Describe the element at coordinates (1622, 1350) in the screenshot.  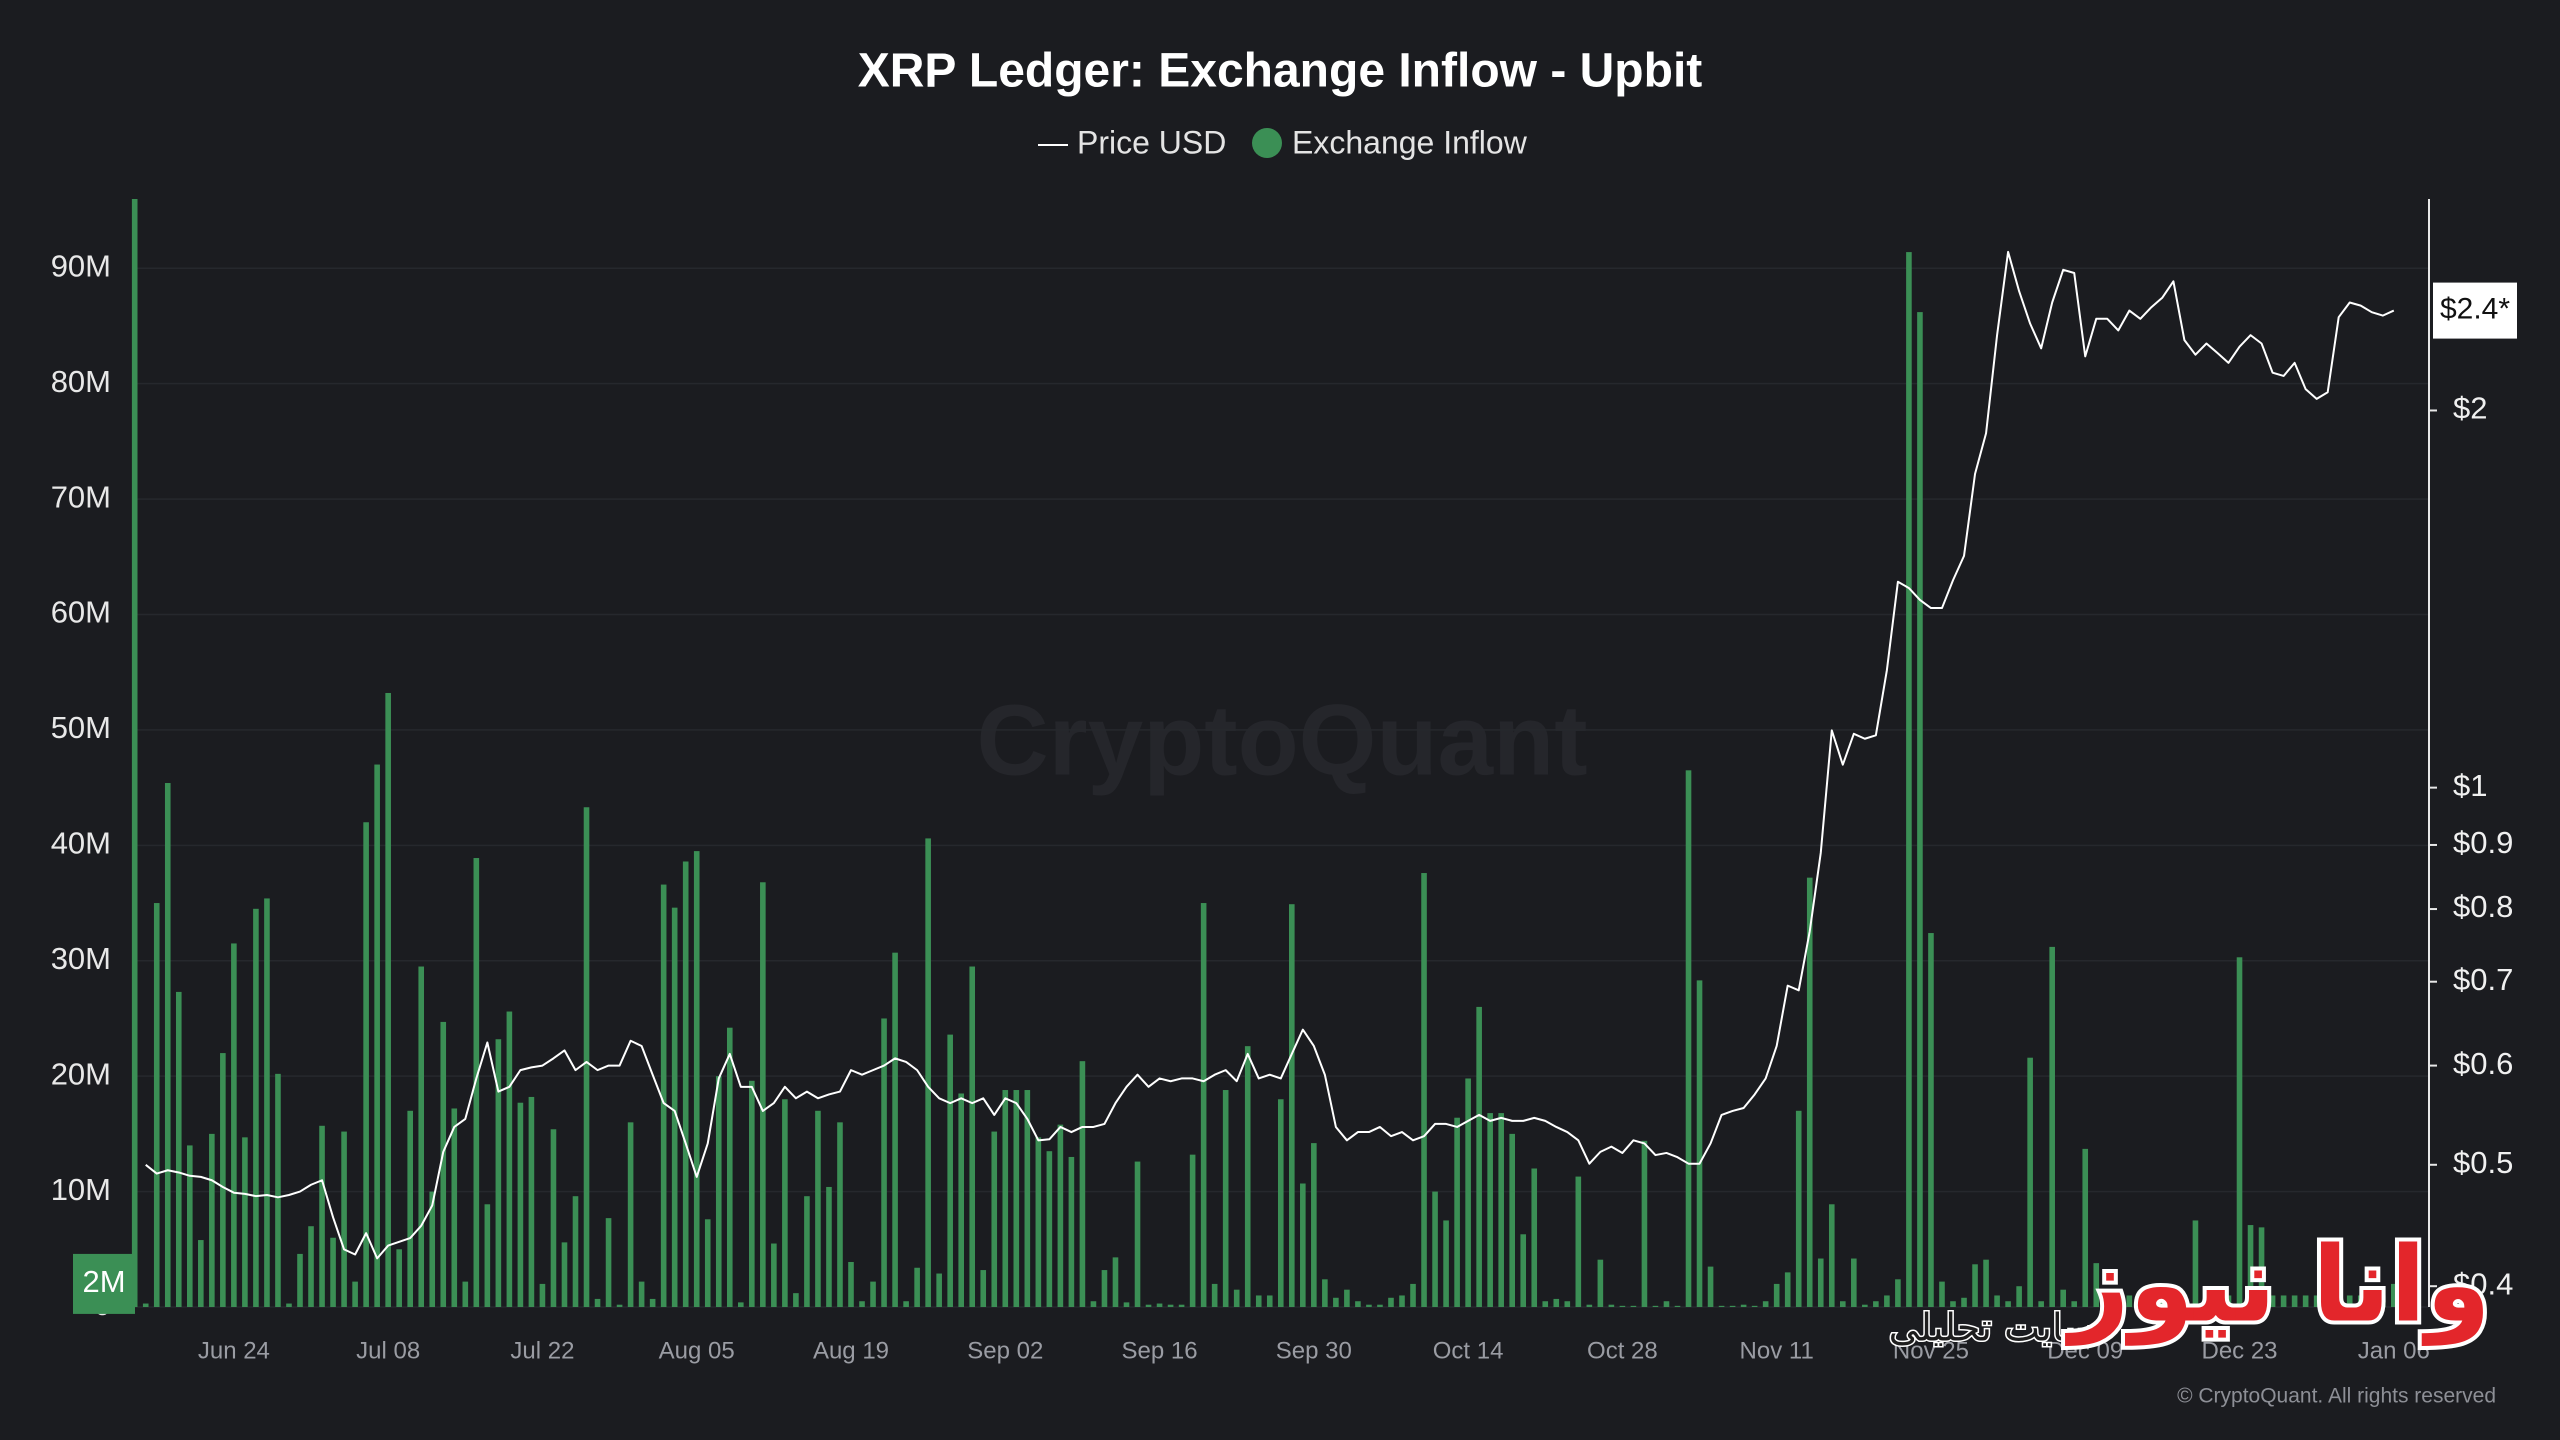
I see `x-tick-label: Oct 28` at that location.